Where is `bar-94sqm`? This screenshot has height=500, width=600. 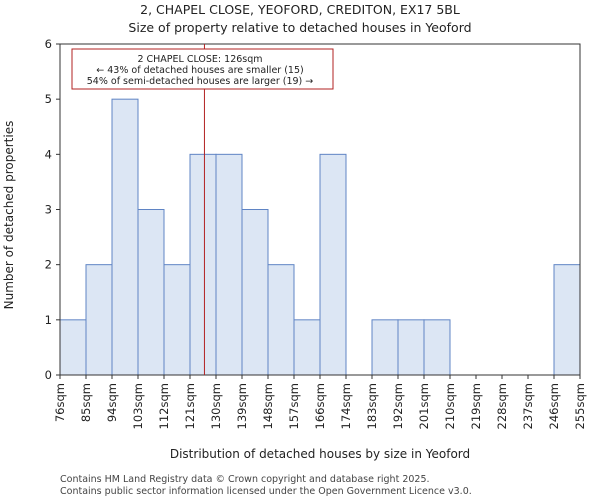 bar-94sqm is located at coordinates (125, 237).